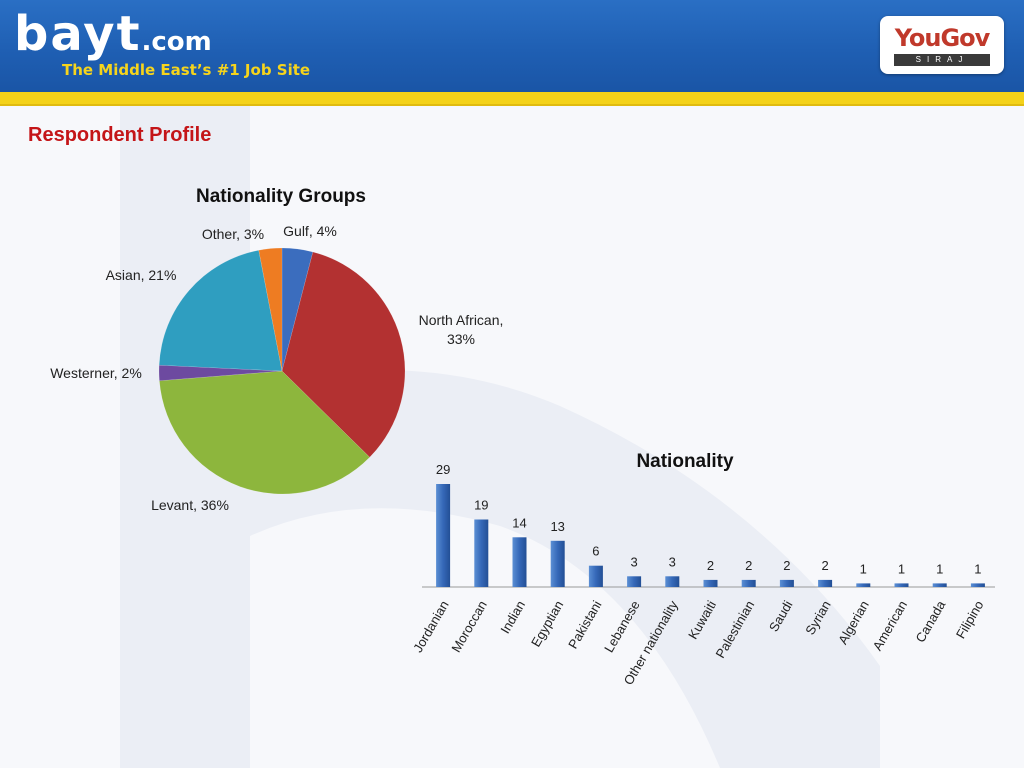 This screenshot has height=768, width=1024. I want to click on pie-label-gulf: Gulf, 4%, so click(310, 231).